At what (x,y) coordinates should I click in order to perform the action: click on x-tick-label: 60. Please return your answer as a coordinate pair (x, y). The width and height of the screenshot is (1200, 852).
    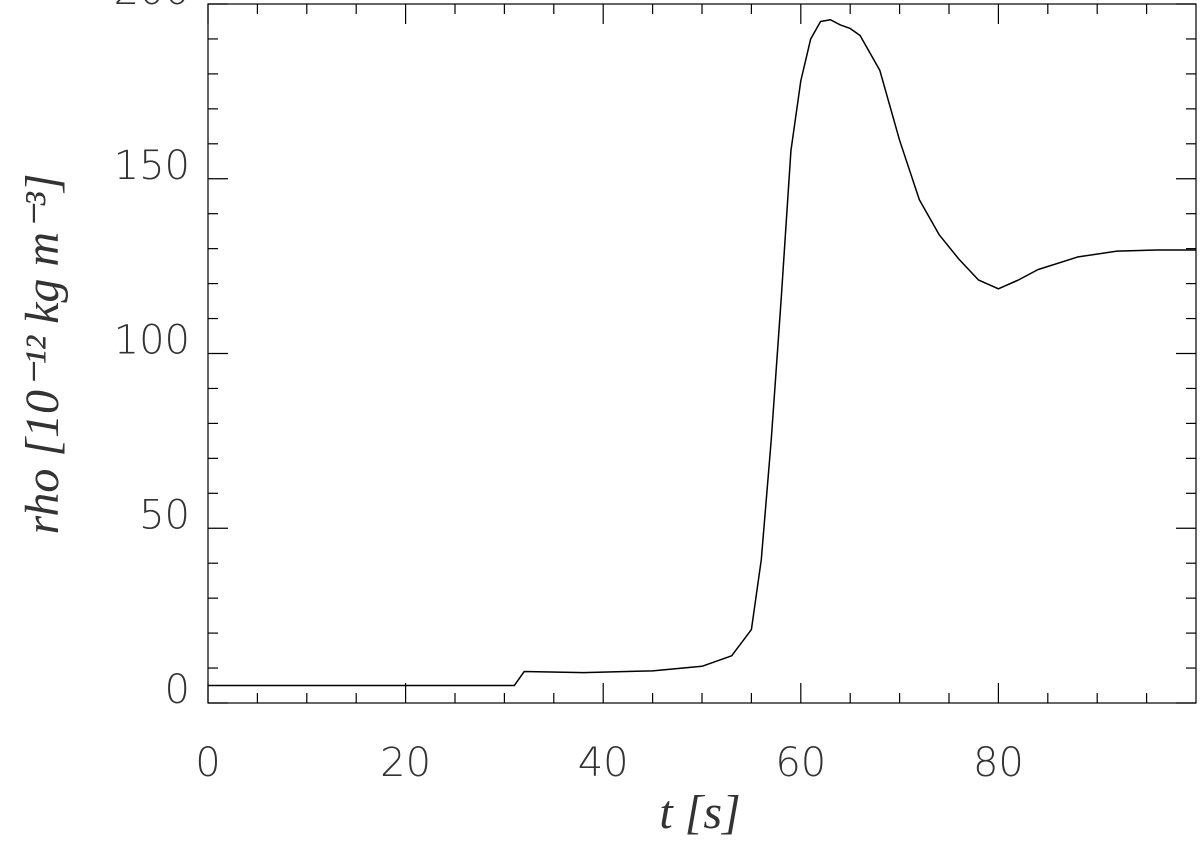
    Looking at the image, I should click on (800, 763).